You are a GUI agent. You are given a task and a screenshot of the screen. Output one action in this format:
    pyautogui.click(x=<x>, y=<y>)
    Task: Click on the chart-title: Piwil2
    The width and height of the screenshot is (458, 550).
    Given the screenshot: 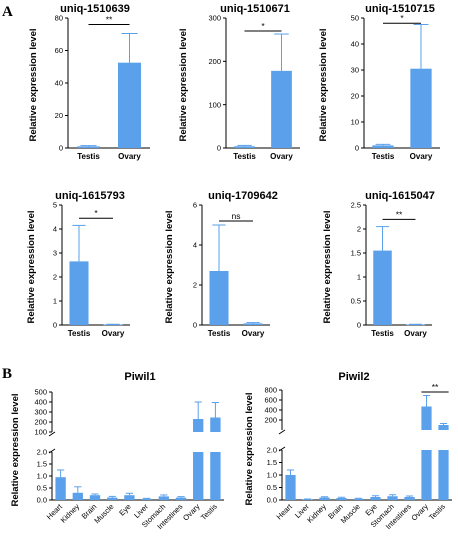 What is the action you would take?
    pyautogui.click(x=353, y=377)
    